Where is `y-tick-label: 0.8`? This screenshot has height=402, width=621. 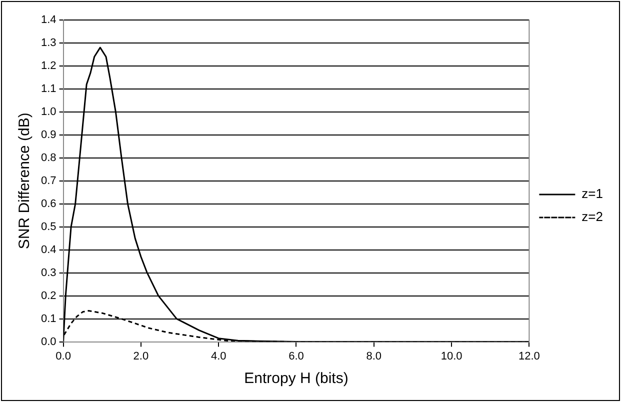 y-tick-label: 0.8 is located at coordinates (48, 158).